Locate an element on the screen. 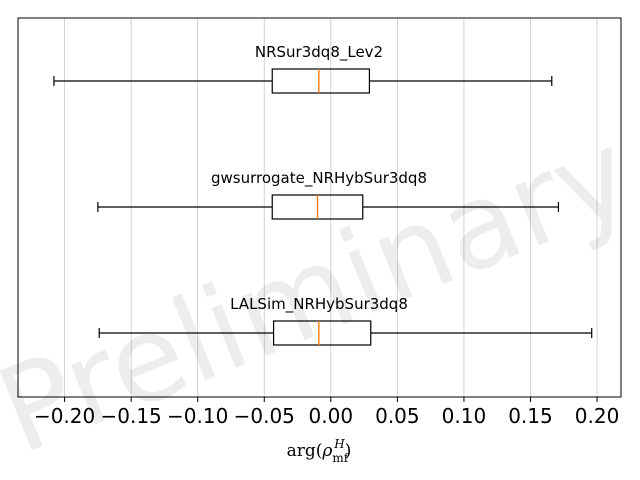 Image resolution: width=640 pixels, height=480 pixels. series-label: gwsurrogate_NRHybSur3dq8 is located at coordinates (319, 178).